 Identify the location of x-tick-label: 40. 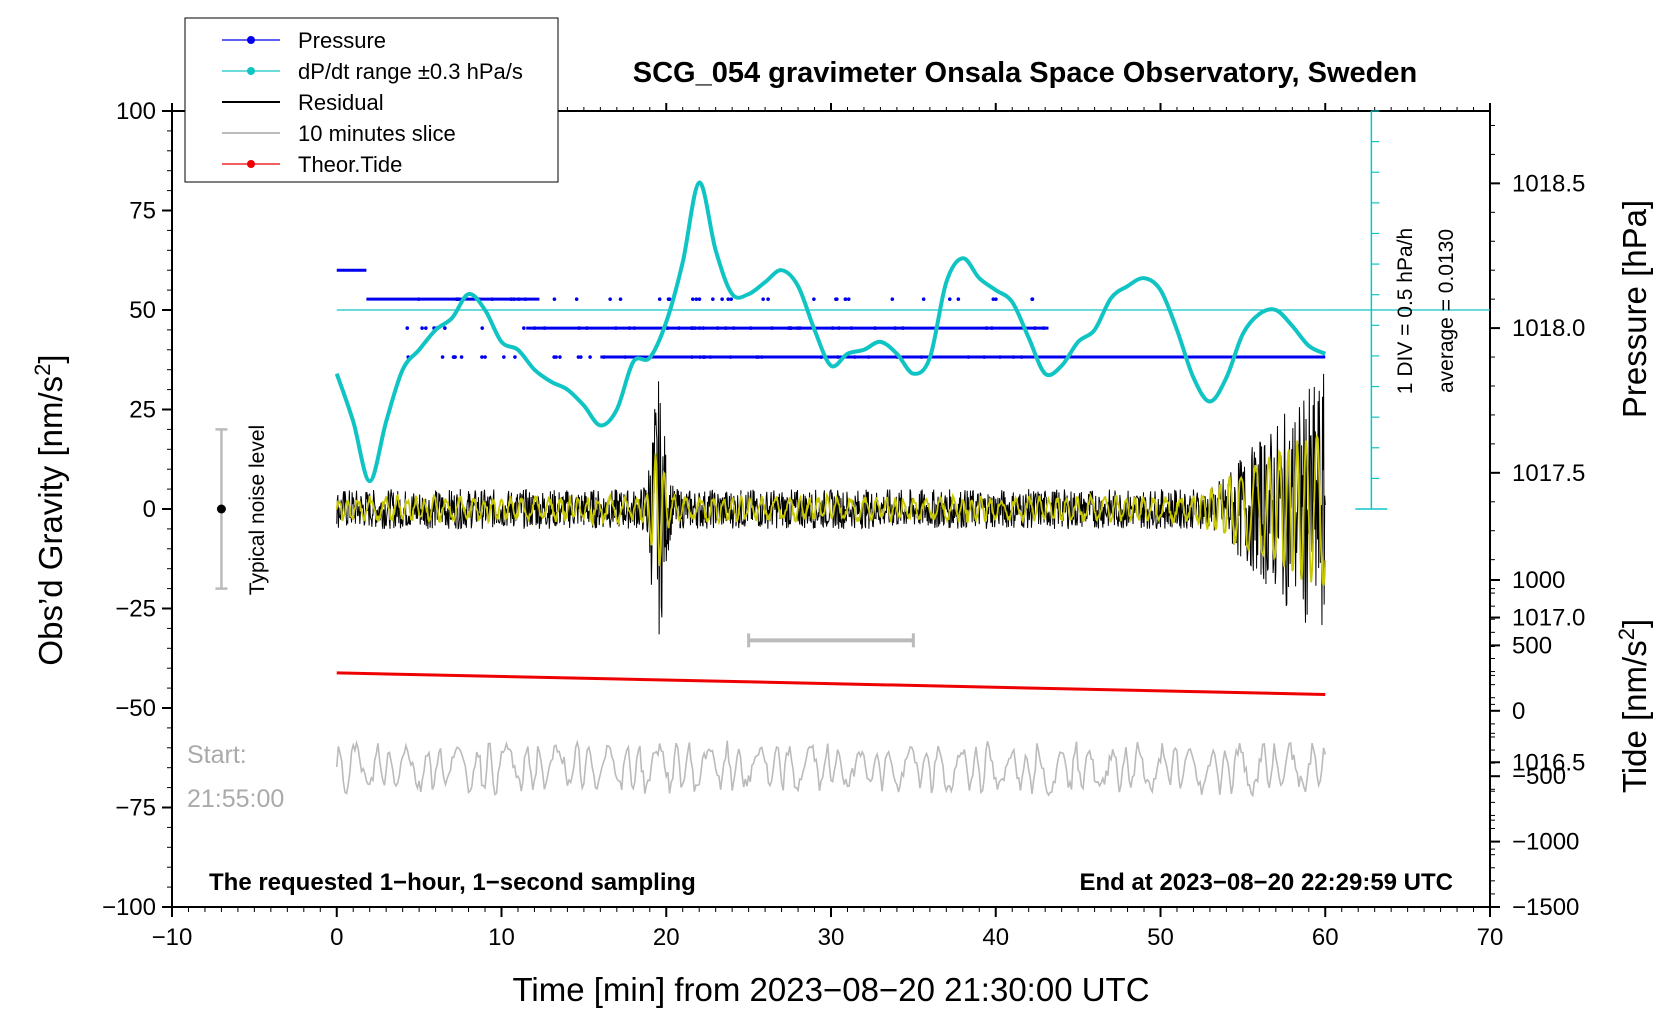
(995, 937).